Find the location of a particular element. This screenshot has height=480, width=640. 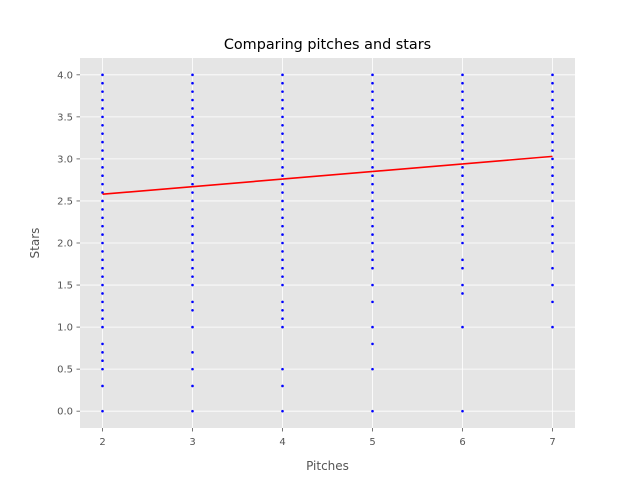

y-axis-ticks: 0.0 0.5 1.0 1.5 2.0 2.5 3.0 3.5 4.0 is located at coordinates (68, 244).